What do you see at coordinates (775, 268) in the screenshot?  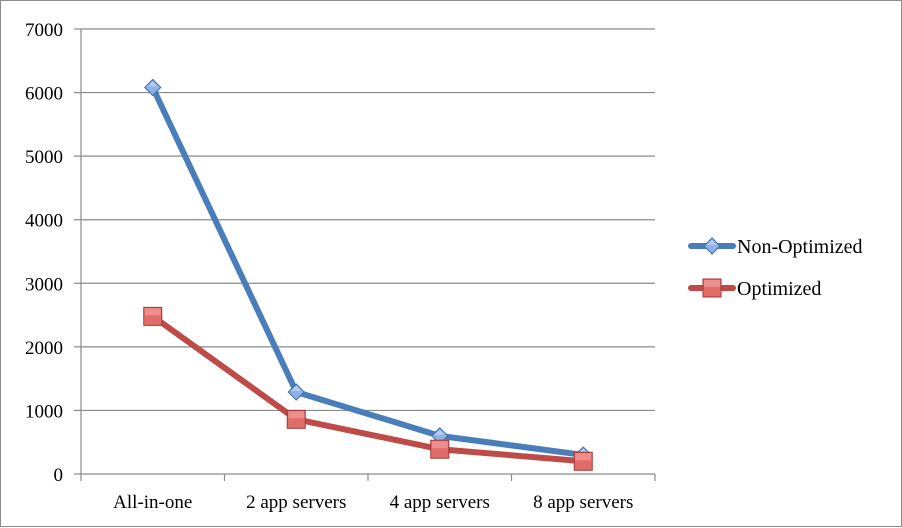 I see `legend: Non-Optimized Optimized` at bounding box center [775, 268].